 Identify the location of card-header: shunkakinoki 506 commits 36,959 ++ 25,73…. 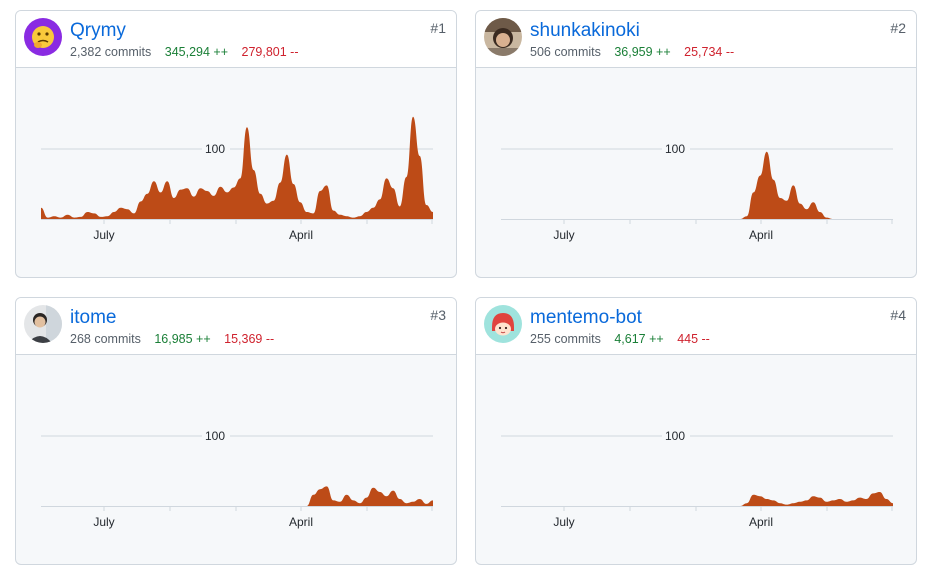
(696, 39).